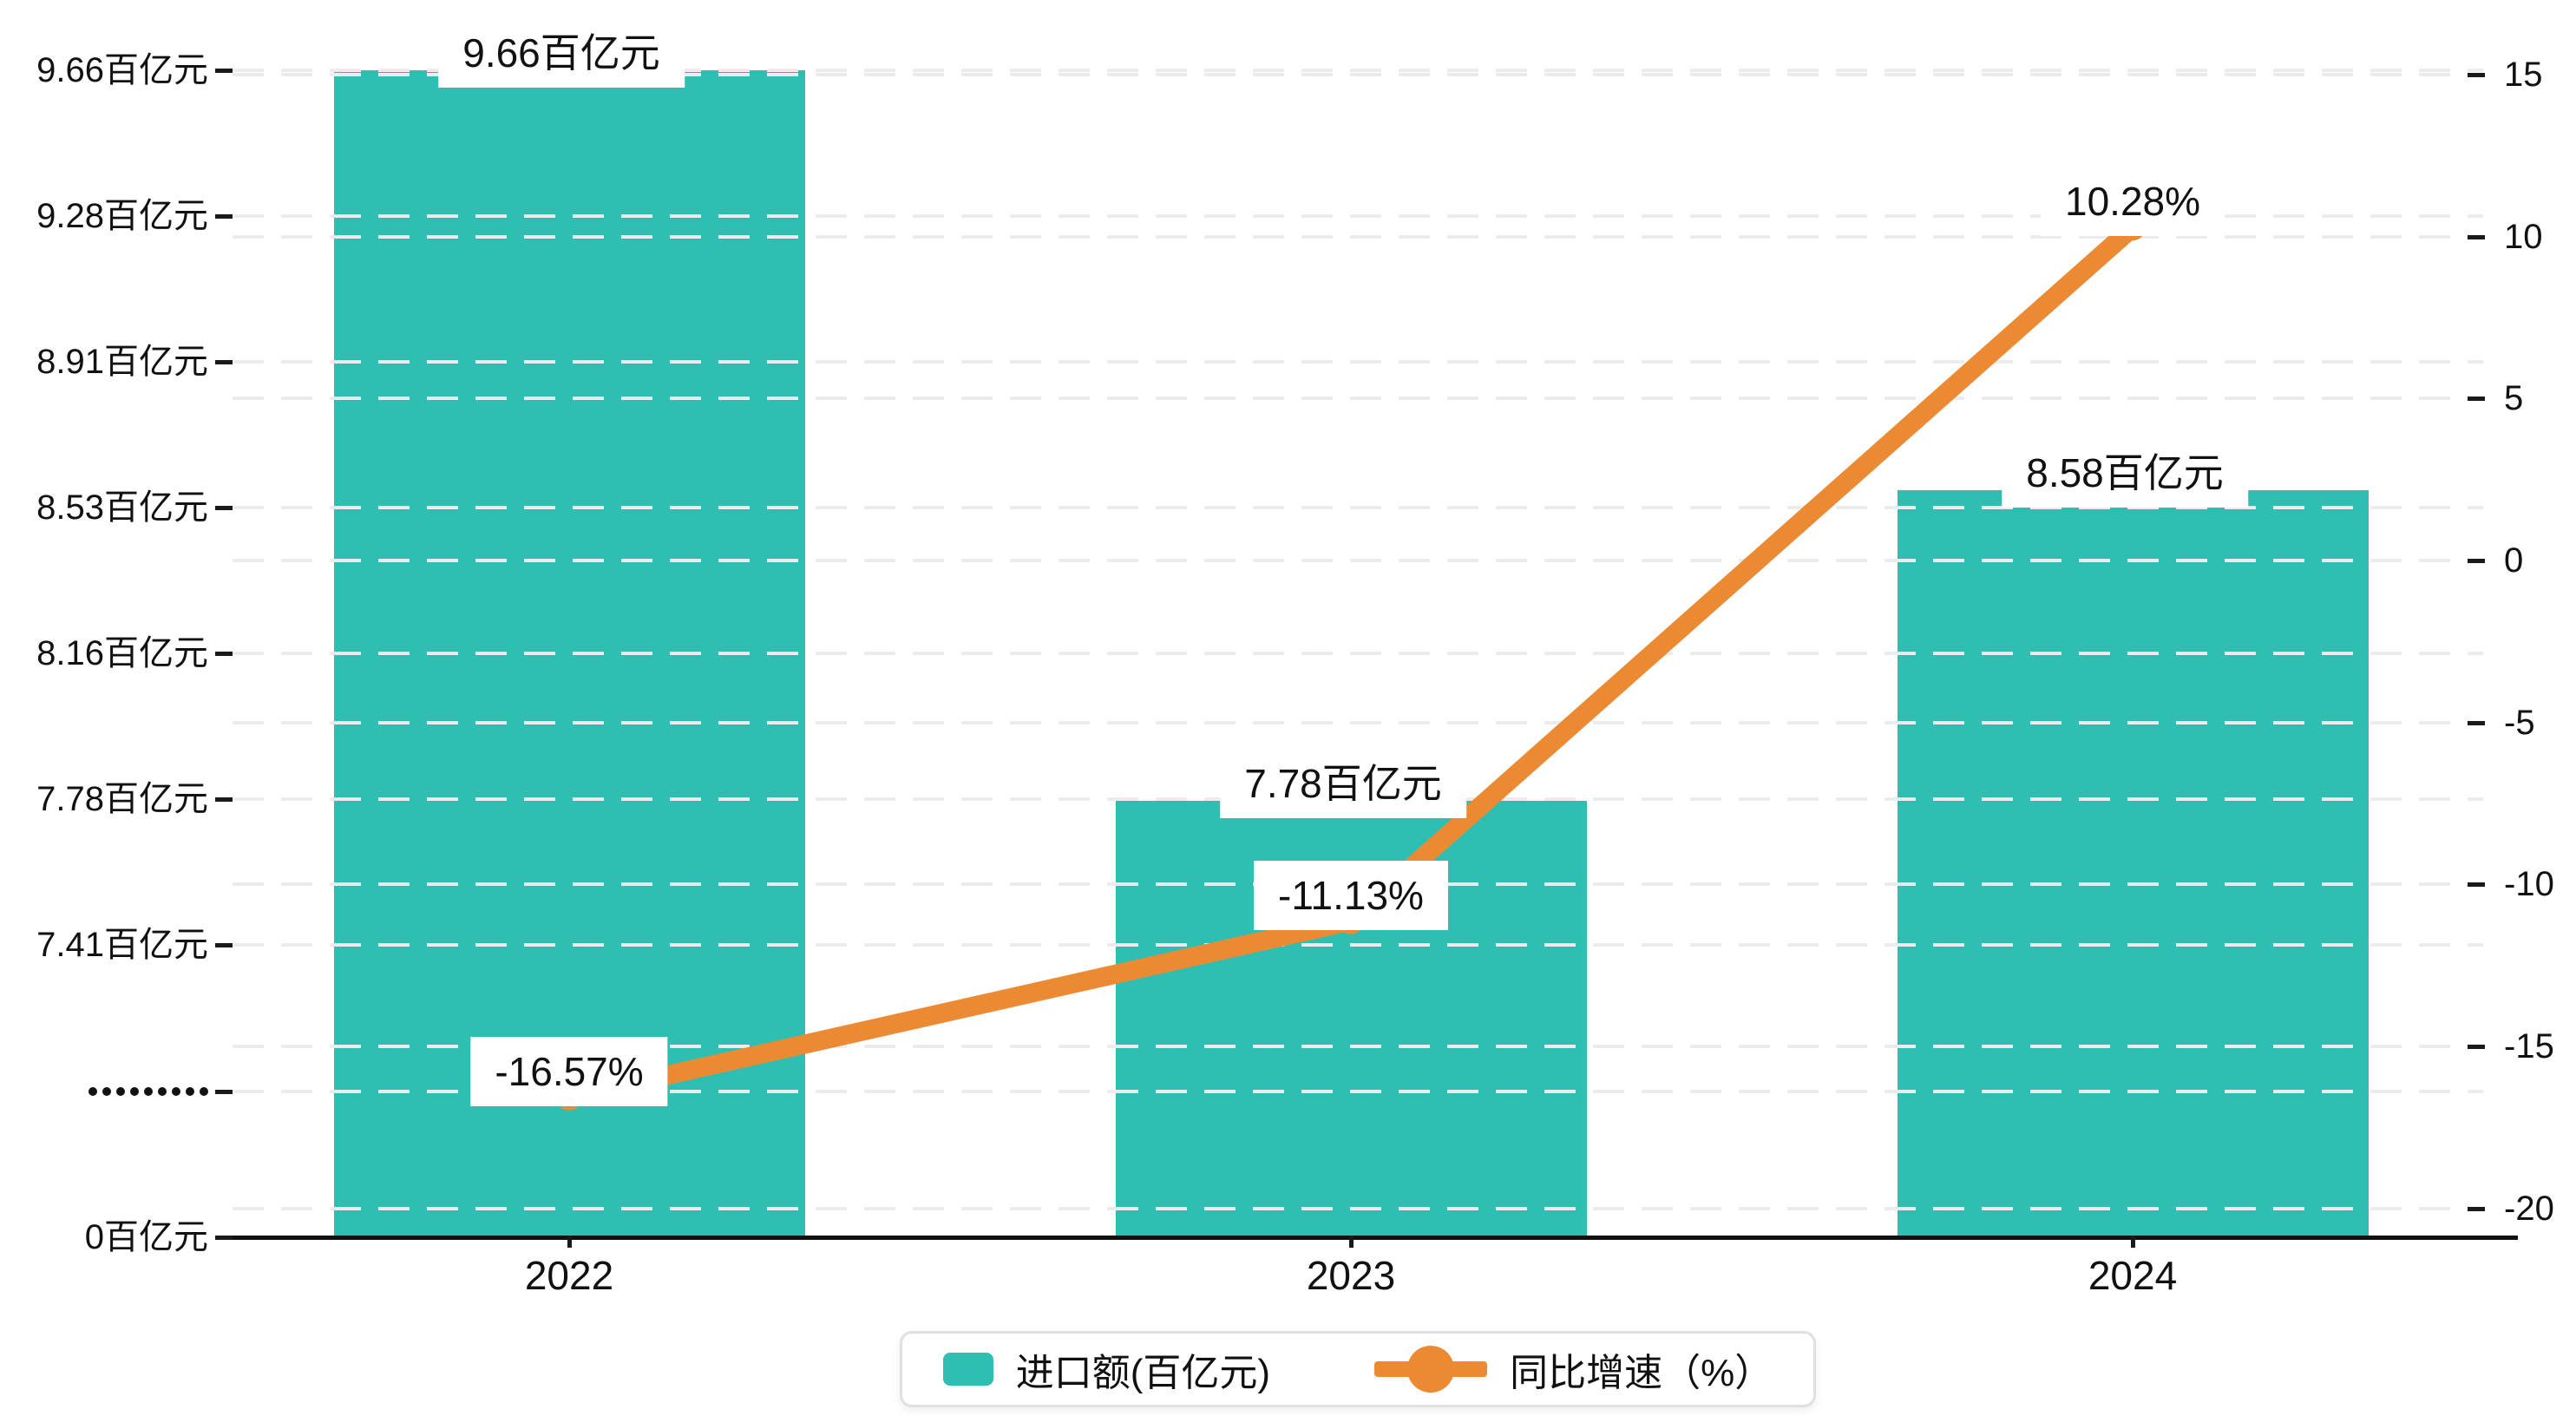  I want to click on left-axis-label: 0百亿元, so click(146, 1237).